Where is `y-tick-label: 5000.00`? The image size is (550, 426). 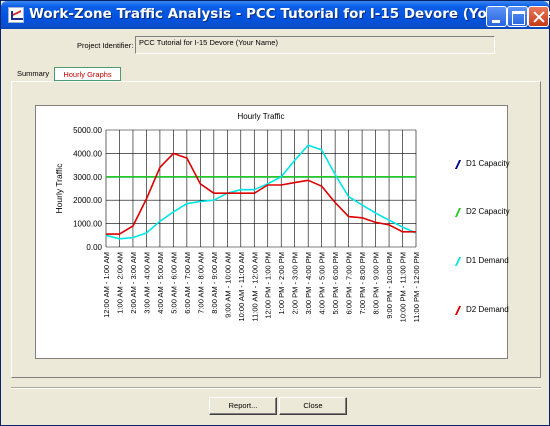 y-tick-label: 5000.00 is located at coordinates (87, 130).